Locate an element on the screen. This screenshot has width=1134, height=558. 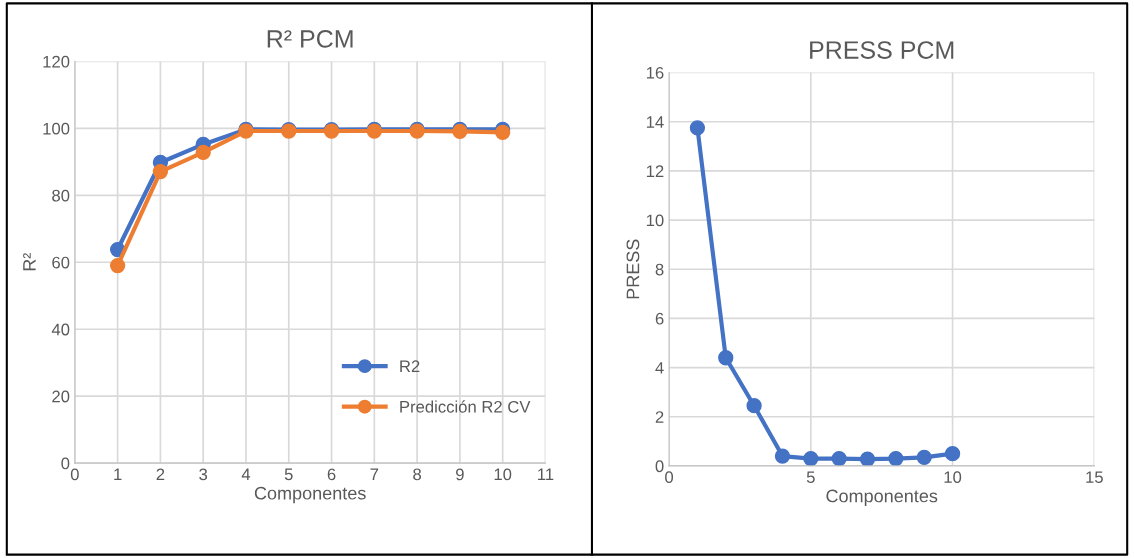
y-tick-label: 2 is located at coordinates (659, 417).